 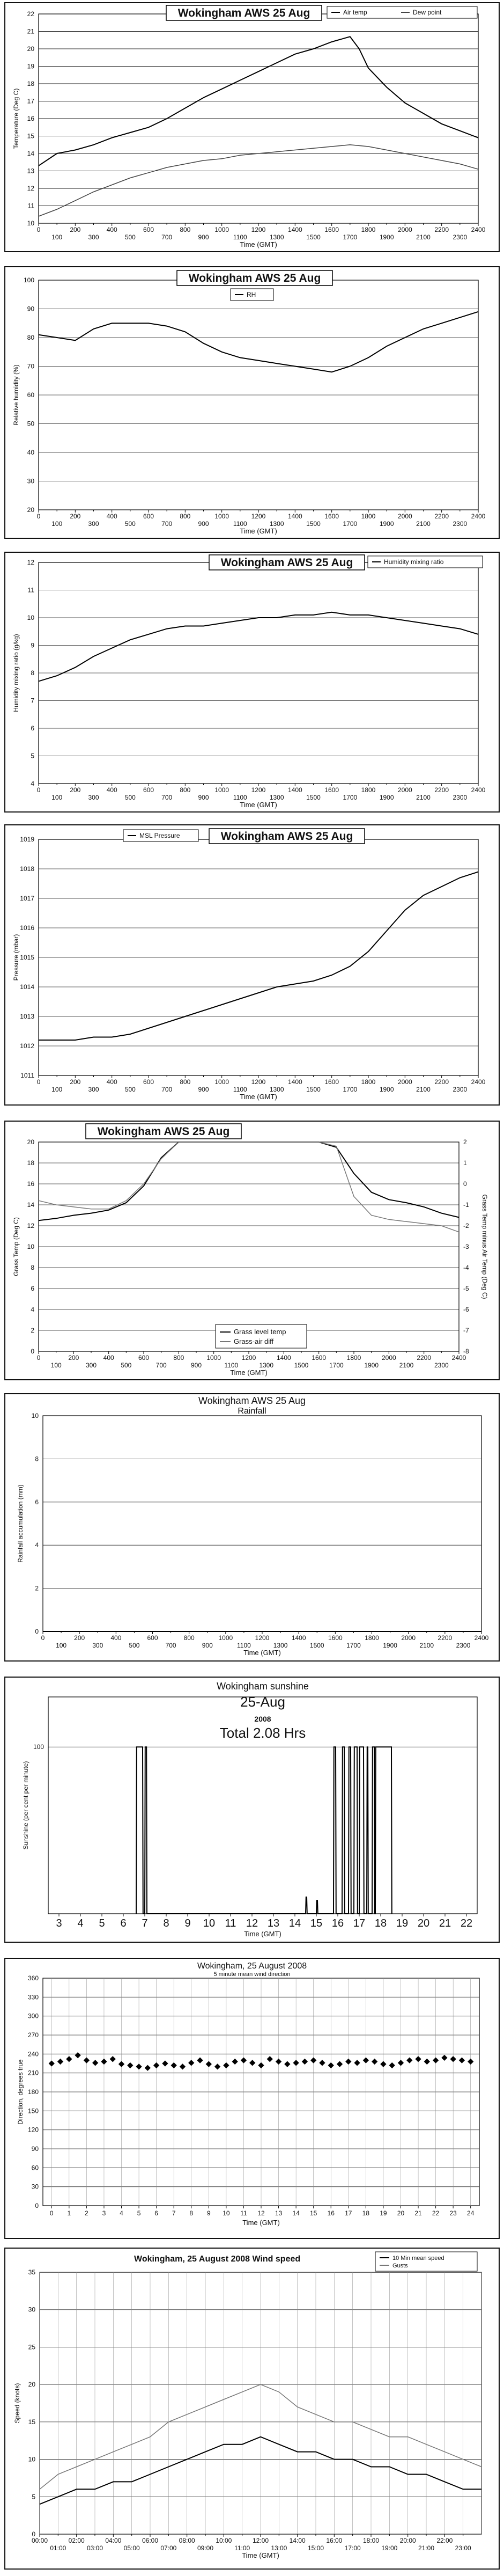 What do you see at coordinates (444, 2540) in the screenshot?
I see `x-tick-label: 22:00` at bounding box center [444, 2540].